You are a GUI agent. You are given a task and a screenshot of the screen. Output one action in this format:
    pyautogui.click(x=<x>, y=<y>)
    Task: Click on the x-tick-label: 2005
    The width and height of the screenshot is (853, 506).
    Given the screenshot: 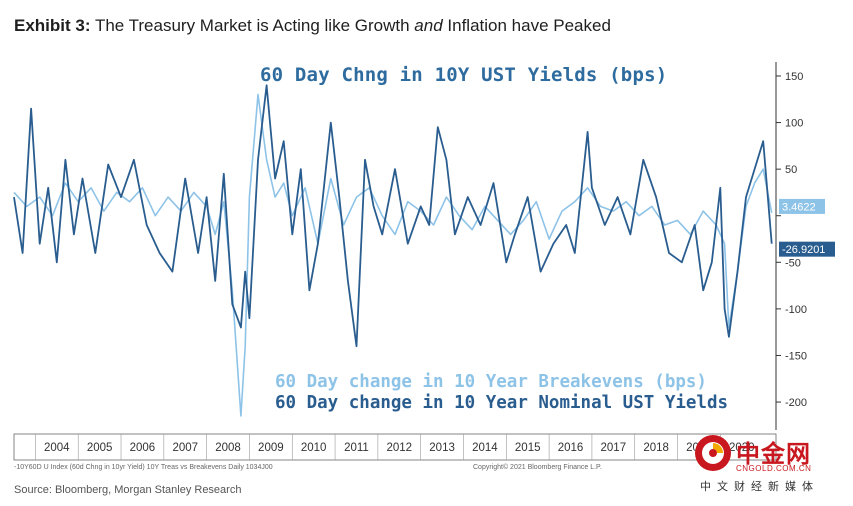 What is the action you would take?
    pyautogui.click(x=100, y=448)
    